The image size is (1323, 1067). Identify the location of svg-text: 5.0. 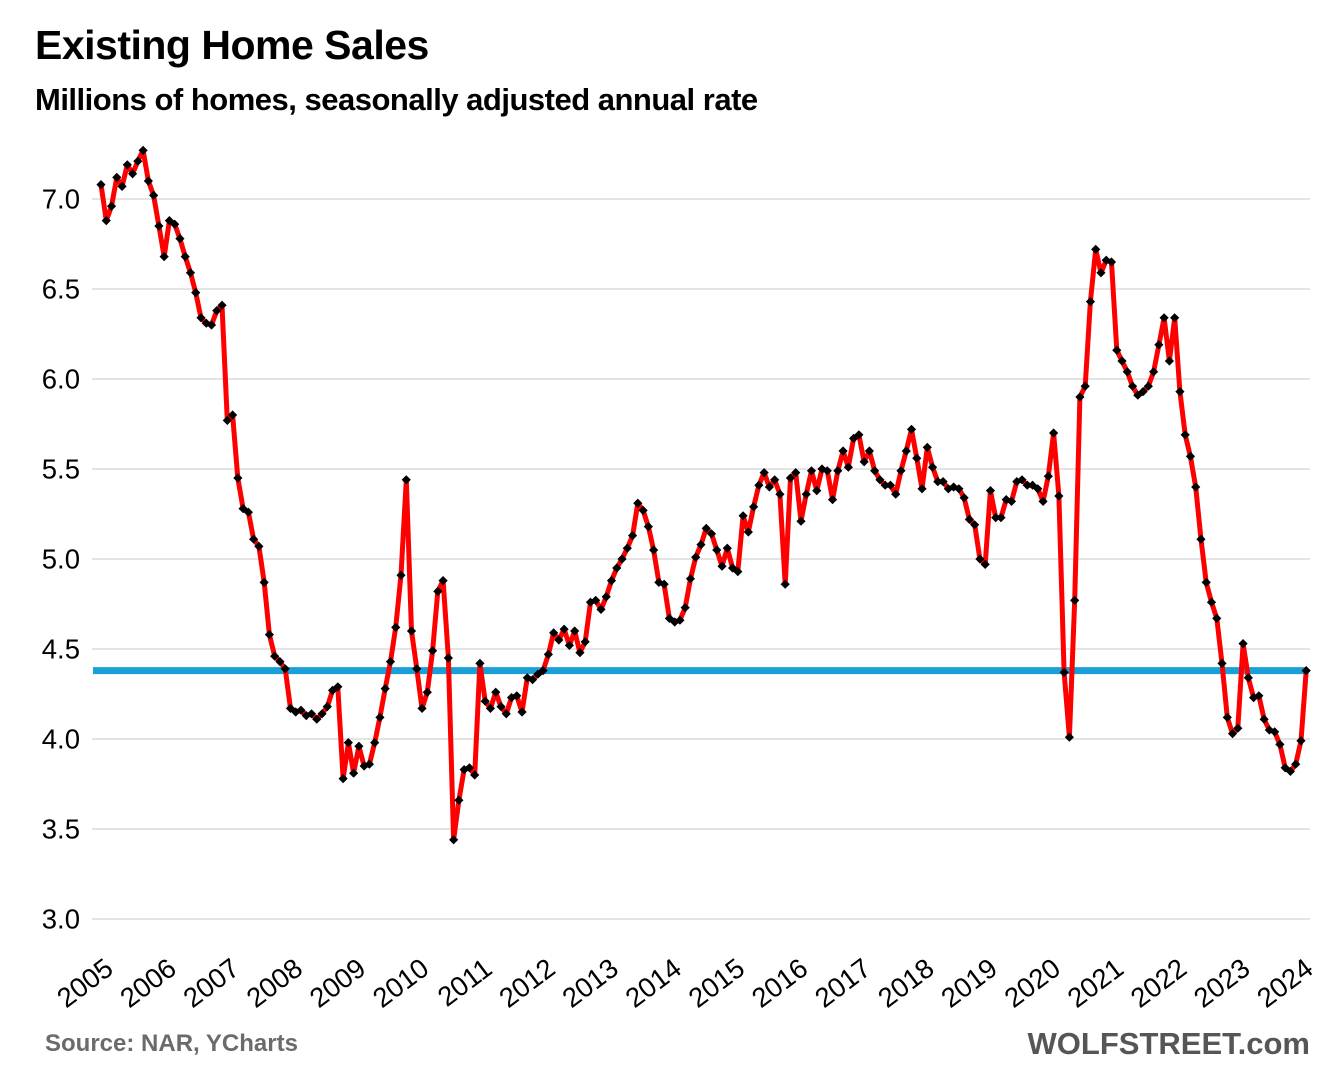
(61, 559).